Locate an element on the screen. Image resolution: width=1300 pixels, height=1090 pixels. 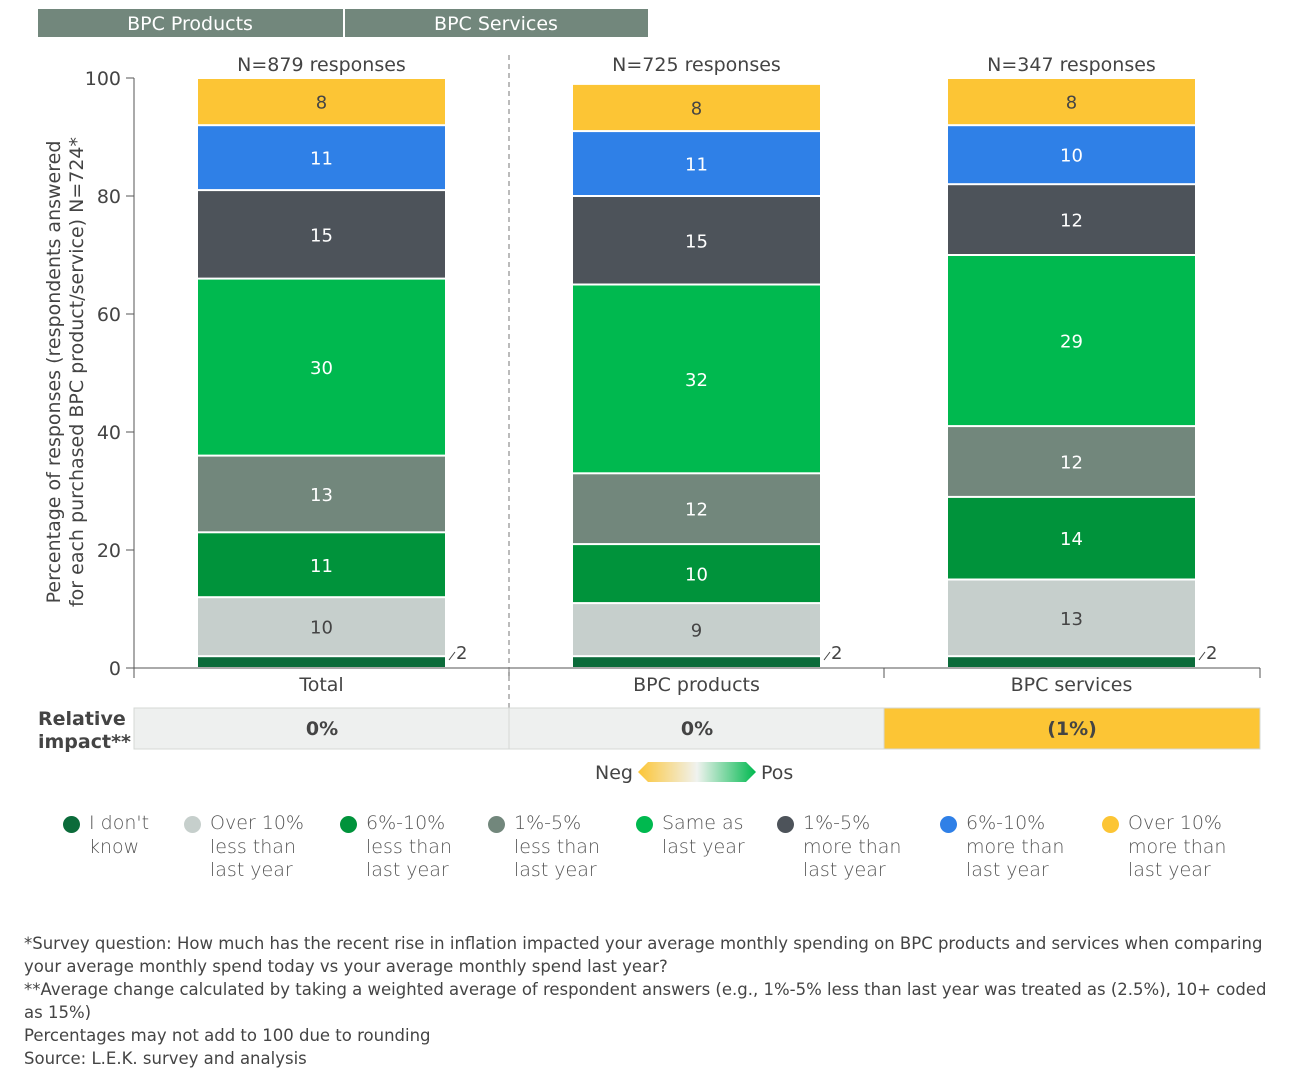
legend-item: Over 10% less than last year is located at coordinates (244, 847).